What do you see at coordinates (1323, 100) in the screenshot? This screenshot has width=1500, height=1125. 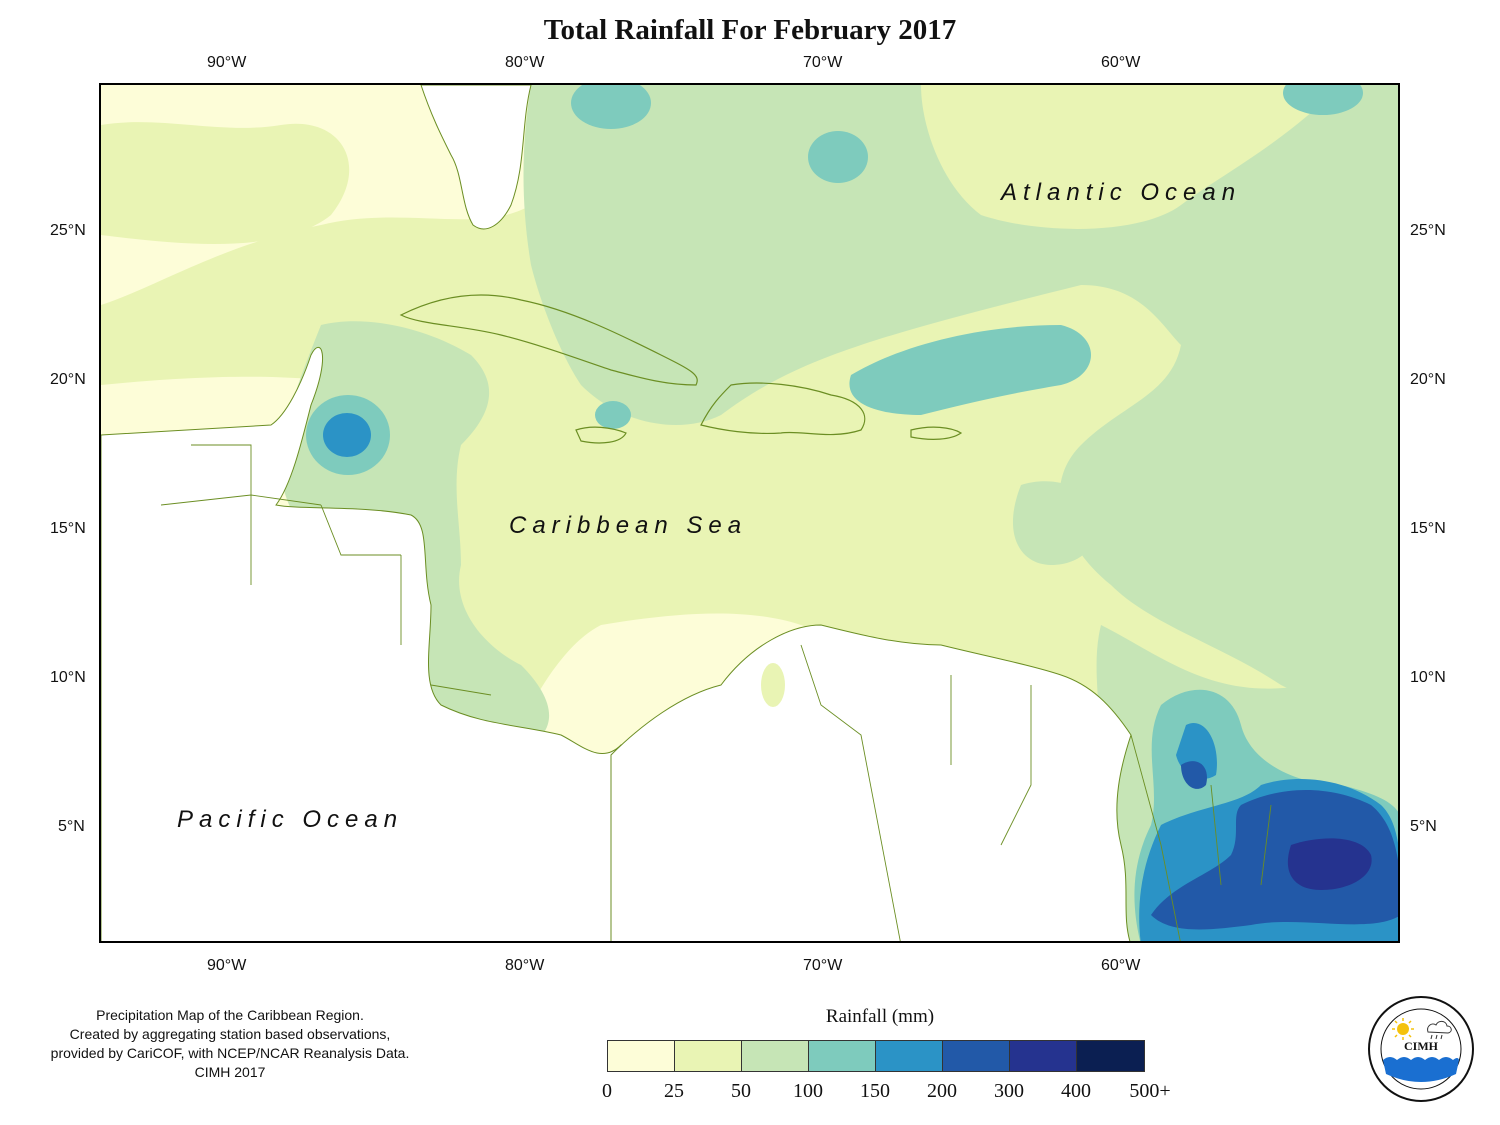 I see `rain-zone-100-150-ne-corner` at bounding box center [1323, 100].